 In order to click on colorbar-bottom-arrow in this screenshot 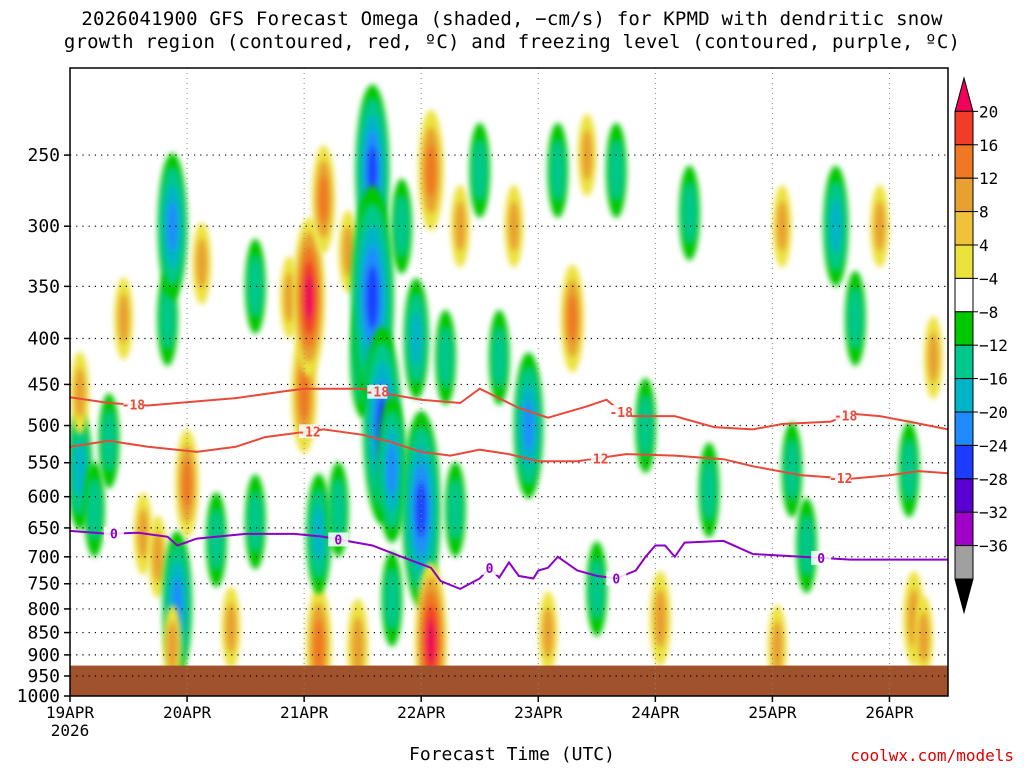, I will do `click(964, 596)`.